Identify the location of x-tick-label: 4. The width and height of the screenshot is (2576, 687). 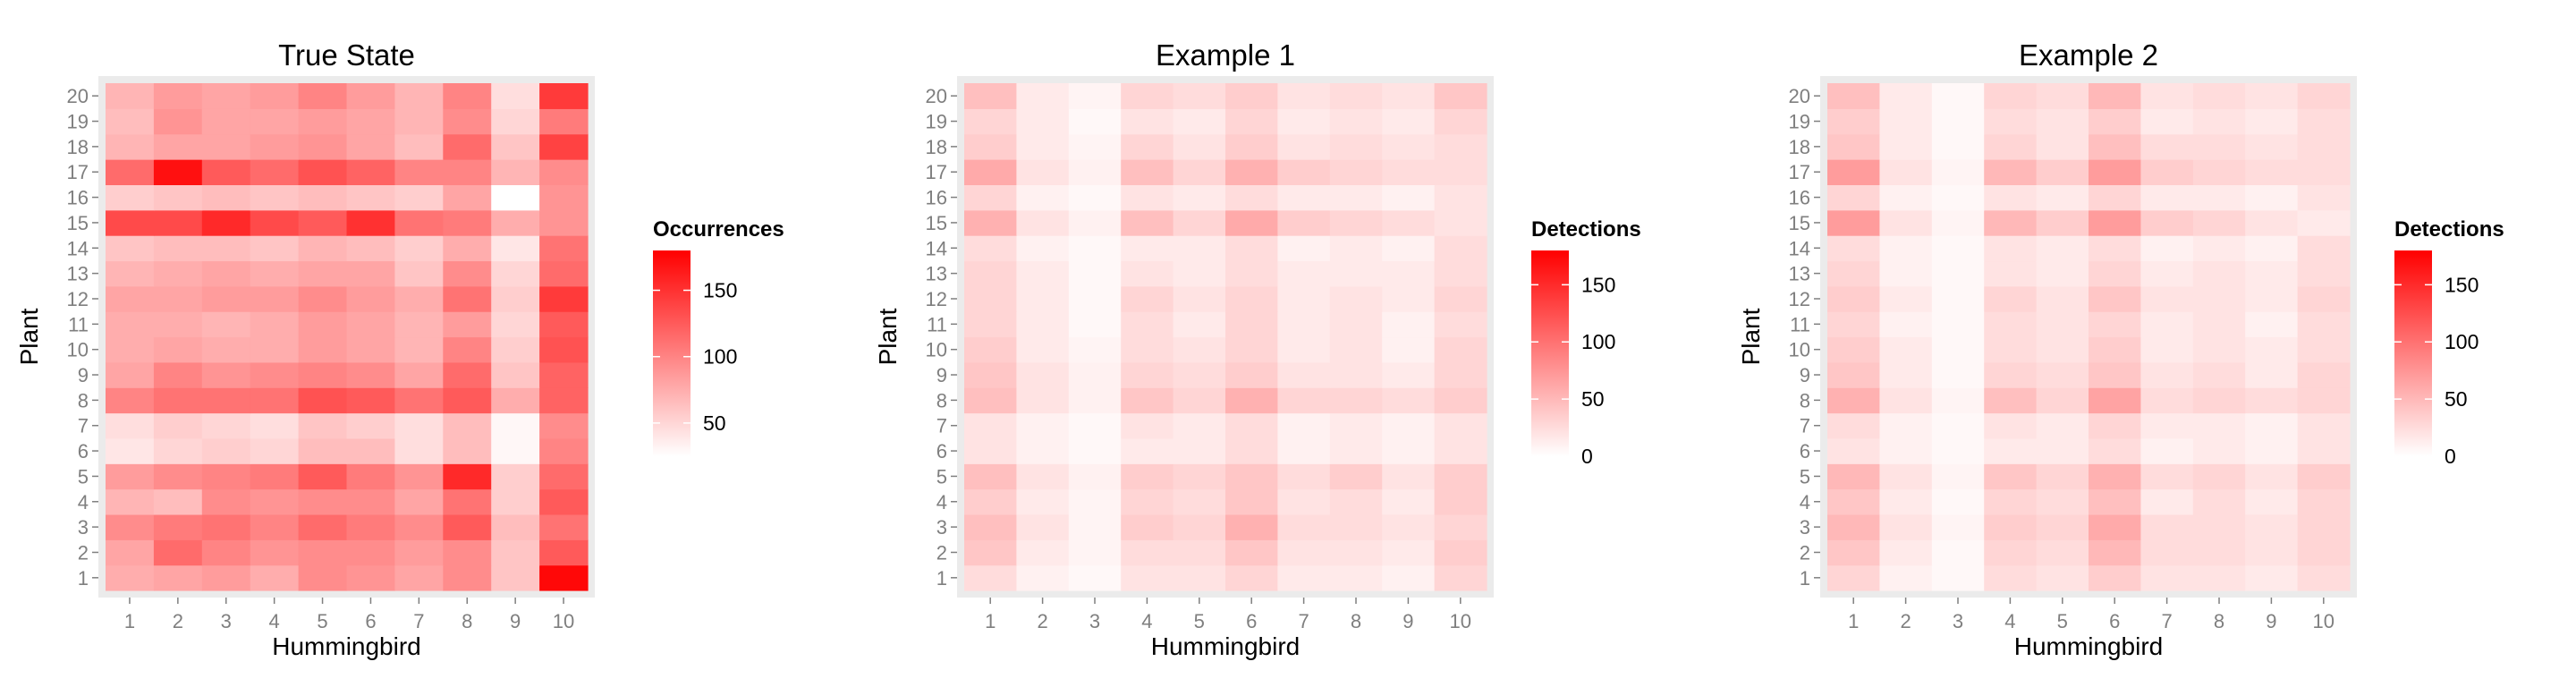
(274, 621).